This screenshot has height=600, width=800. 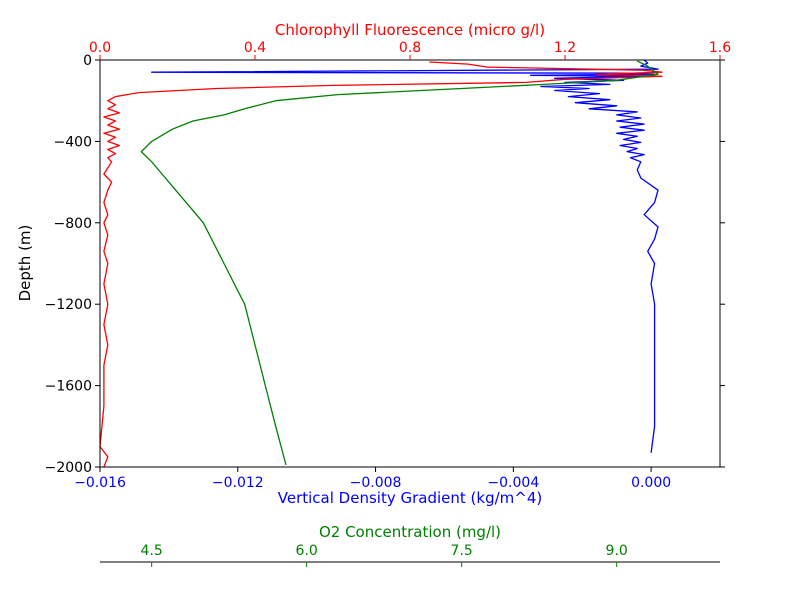 I want to click on oxygen-tick-label: 7.5, so click(x=462, y=551).